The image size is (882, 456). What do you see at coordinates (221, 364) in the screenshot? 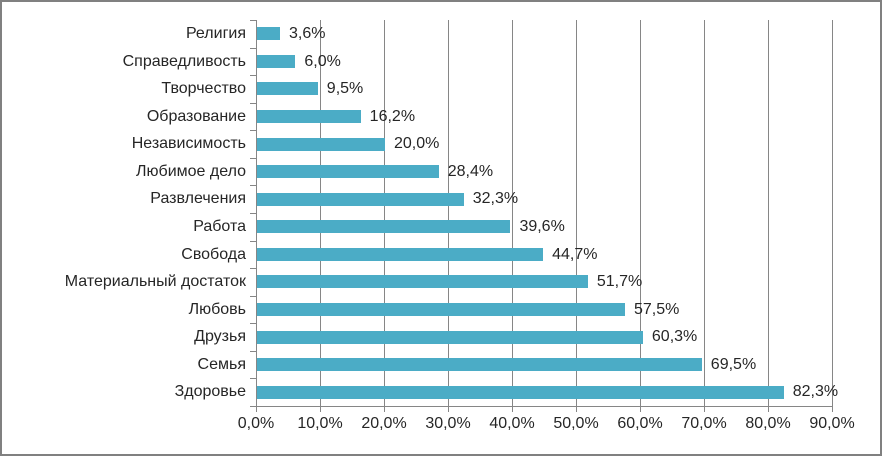
I see `category-label: Семья` at bounding box center [221, 364].